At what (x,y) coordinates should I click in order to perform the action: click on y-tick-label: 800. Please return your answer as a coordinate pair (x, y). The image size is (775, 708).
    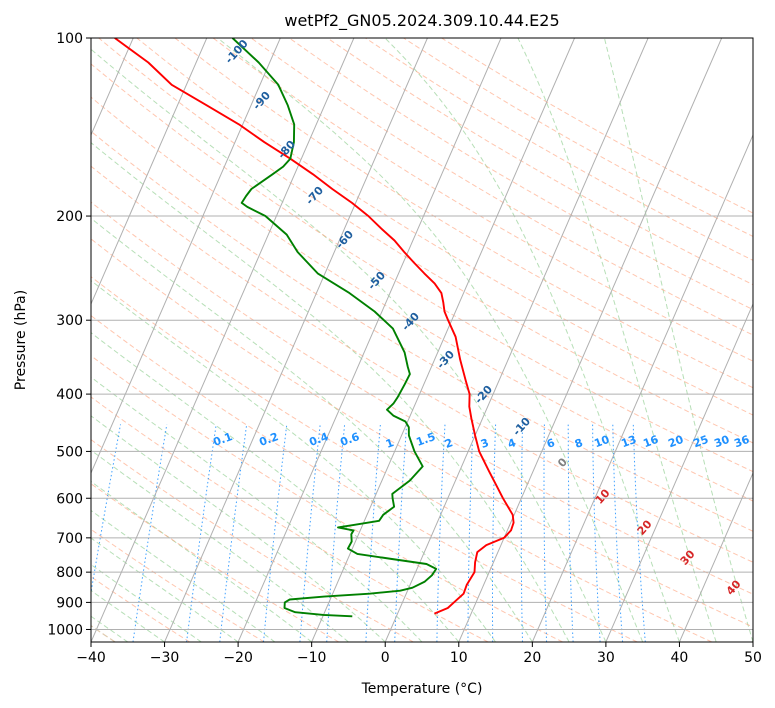
    Looking at the image, I should click on (69, 573).